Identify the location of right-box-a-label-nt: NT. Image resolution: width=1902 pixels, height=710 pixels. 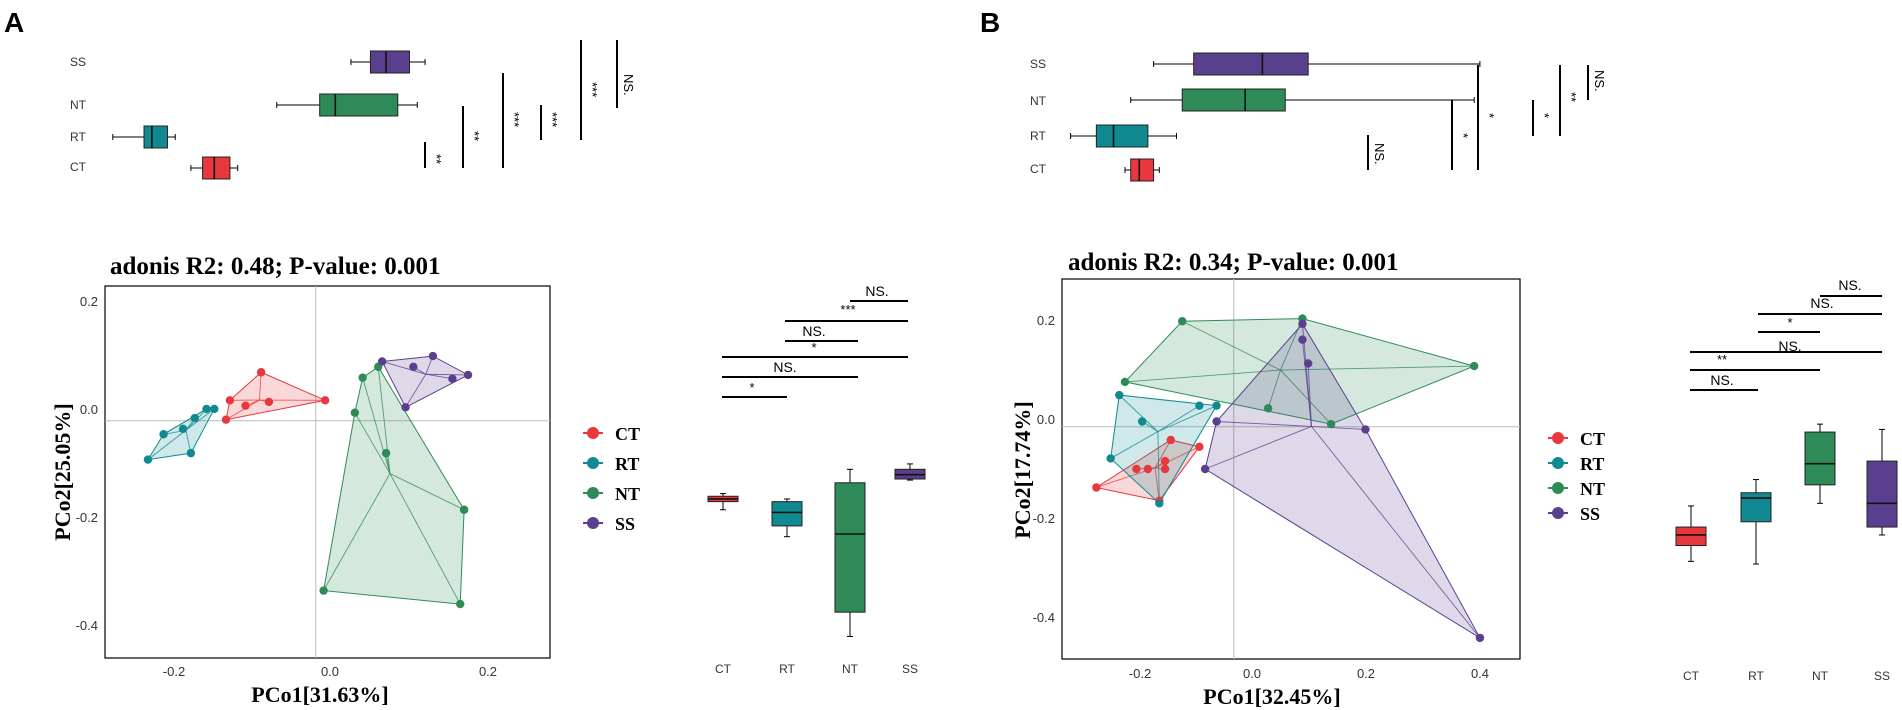
(850, 669).